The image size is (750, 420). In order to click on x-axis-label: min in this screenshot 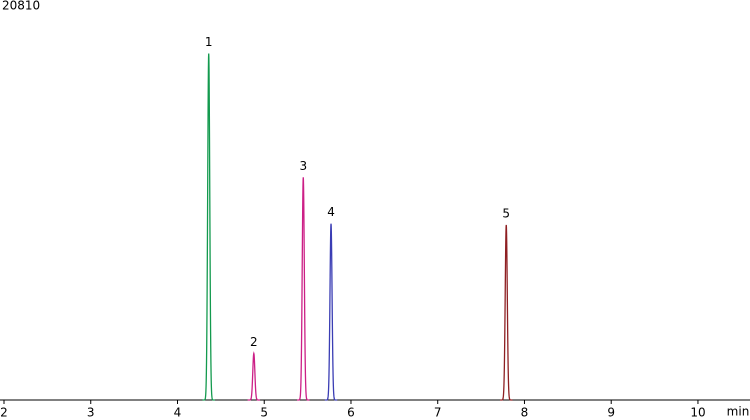, I will do `click(738, 412)`.